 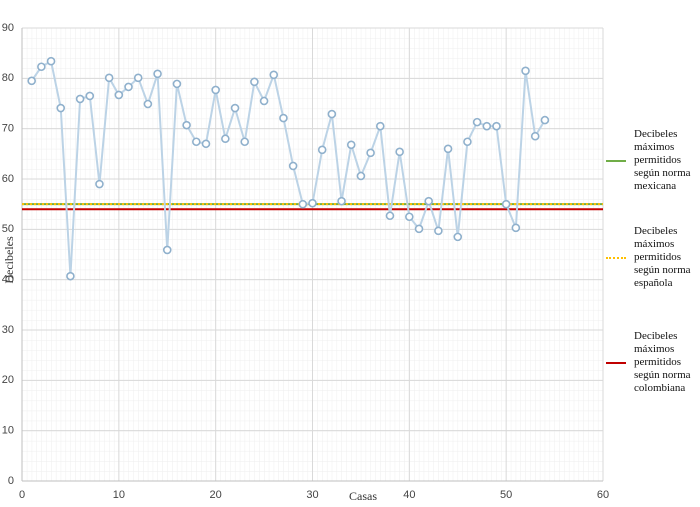 What do you see at coordinates (8, 330) in the screenshot?
I see `y-tick-label: 30` at bounding box center [8, 330].